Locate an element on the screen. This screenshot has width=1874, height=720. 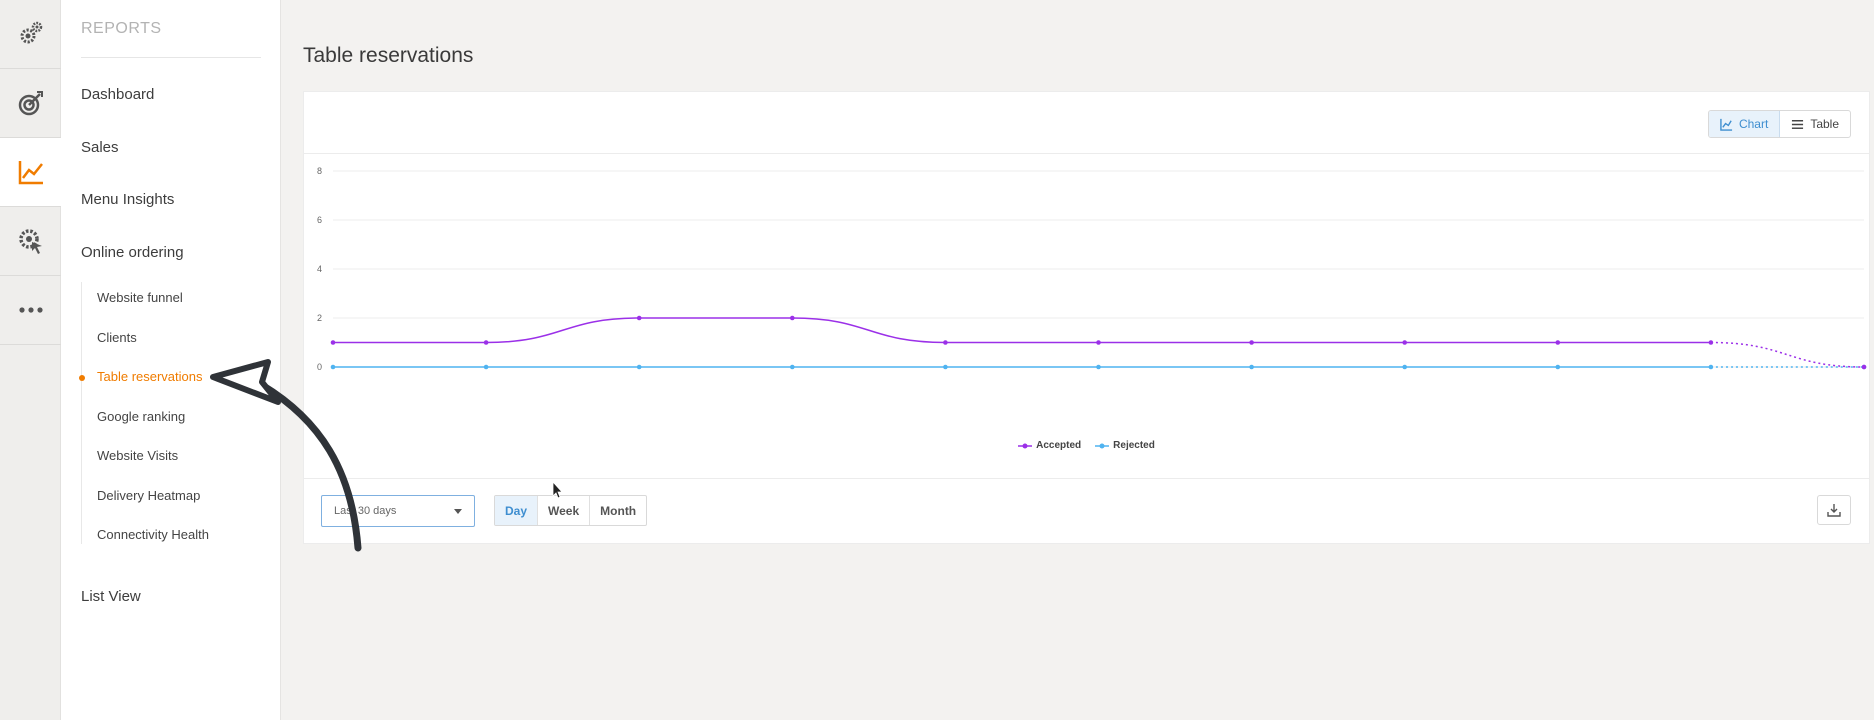
rail-item-automation is located at coordinates (30, 241).